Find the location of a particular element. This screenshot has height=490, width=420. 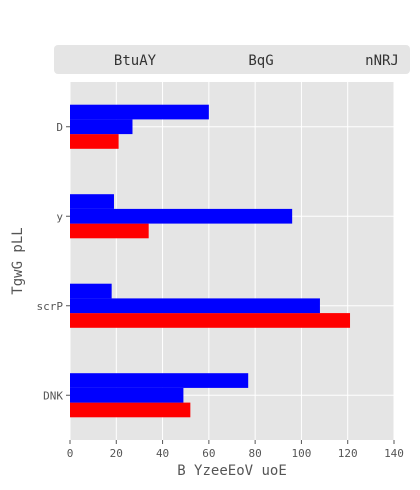

y-axis-label: TgwG pLL is located at coordinates (18, 260).